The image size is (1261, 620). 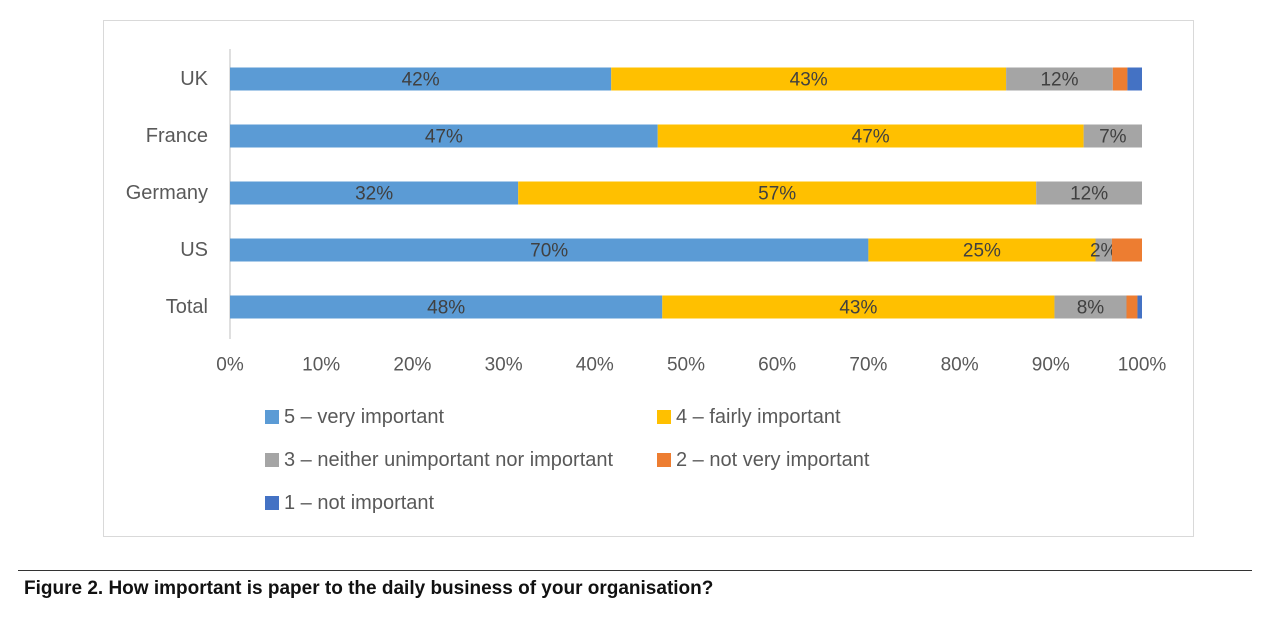 I want to click on data-label-germany-s1: 32%, so click(x=374, y=194).